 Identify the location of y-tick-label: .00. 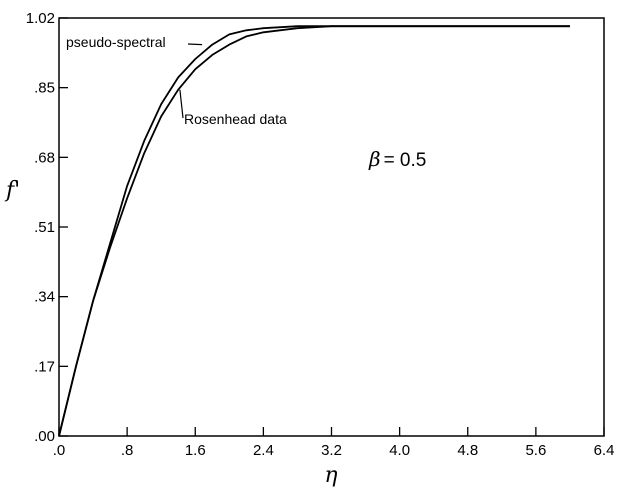
(44, 436).